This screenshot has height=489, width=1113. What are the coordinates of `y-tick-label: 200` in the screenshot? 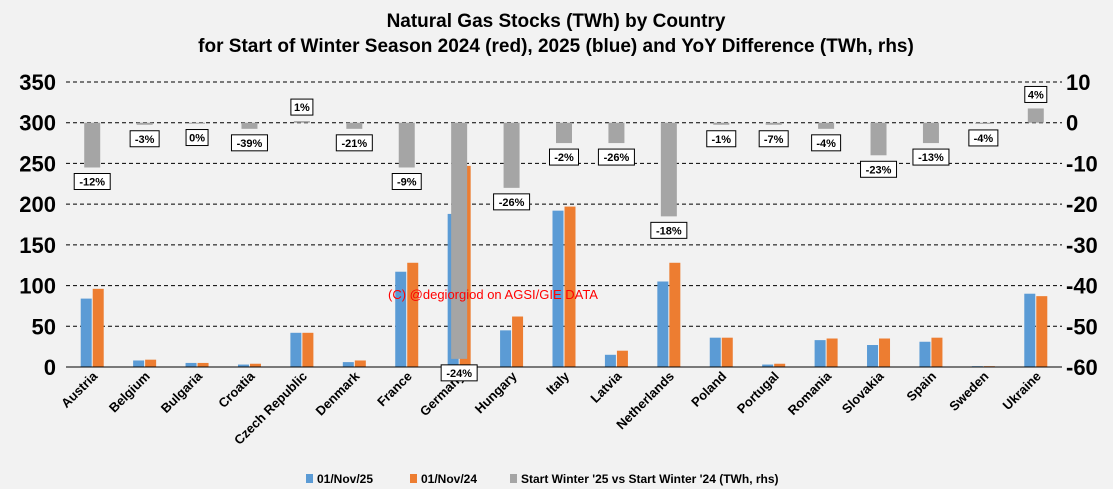 It's located at (37, 204).